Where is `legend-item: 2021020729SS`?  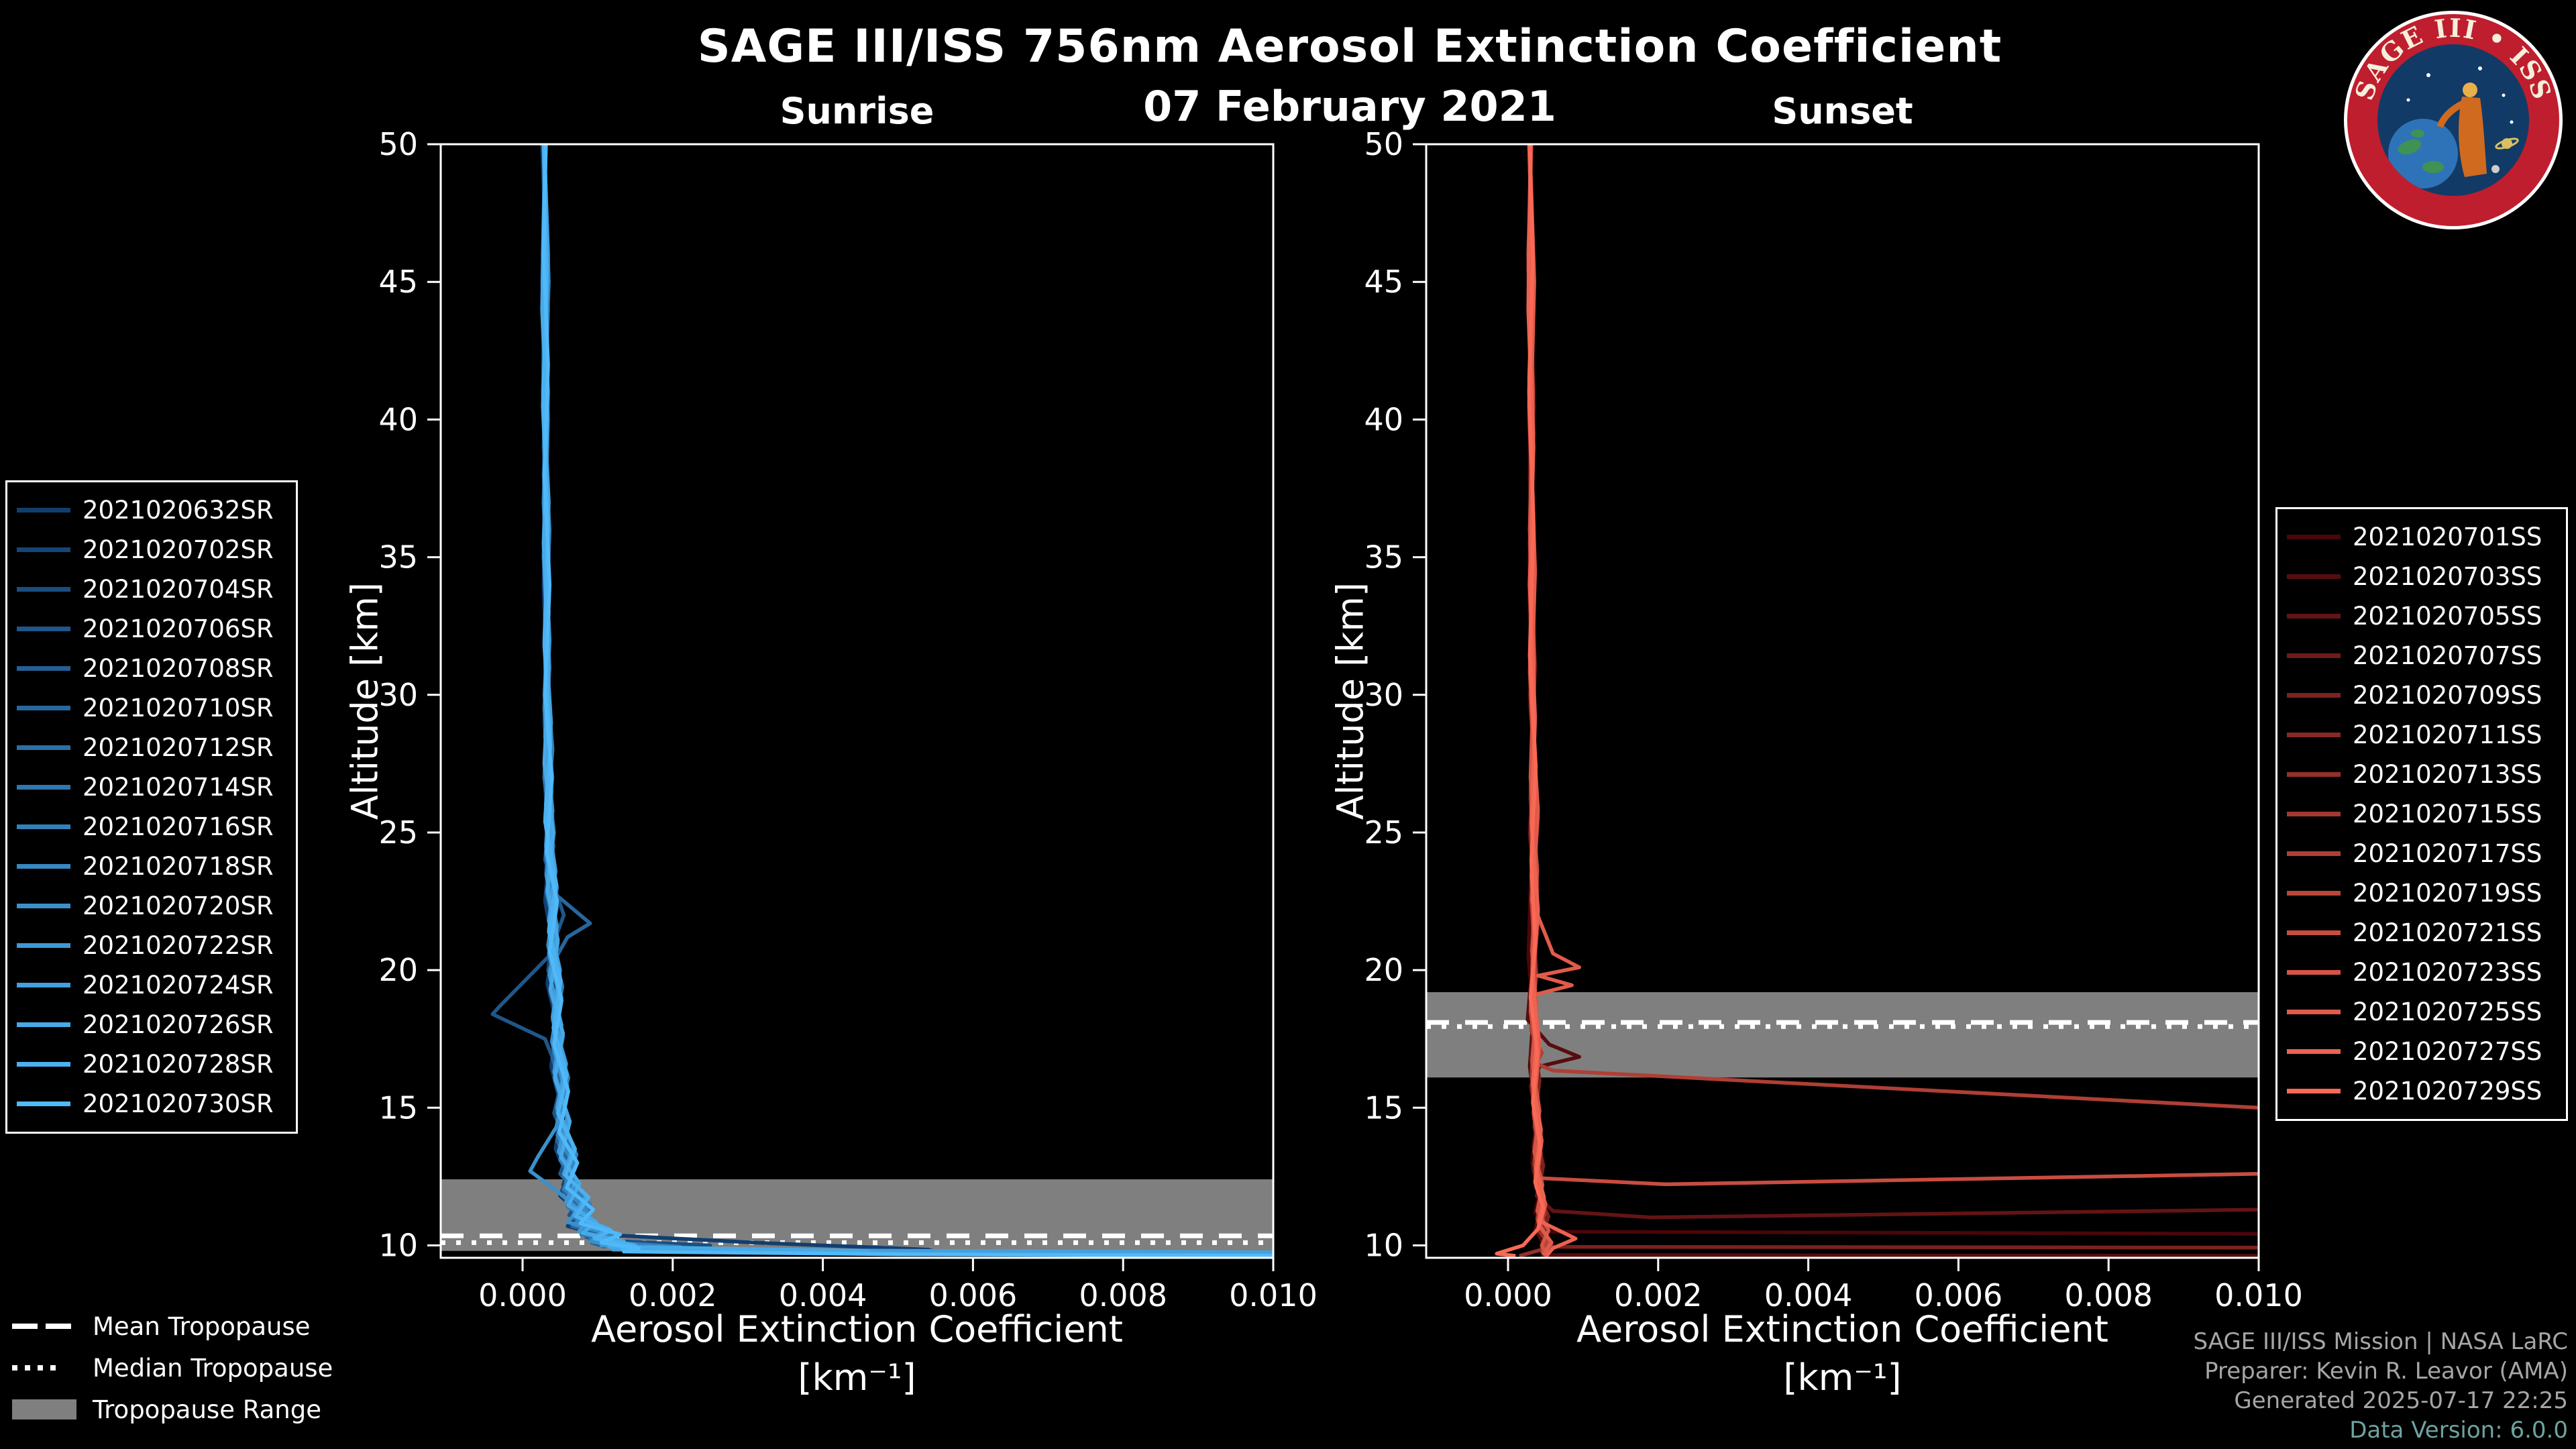 legend-item: 2021020729SS is located at coordinates (2422, 1091).